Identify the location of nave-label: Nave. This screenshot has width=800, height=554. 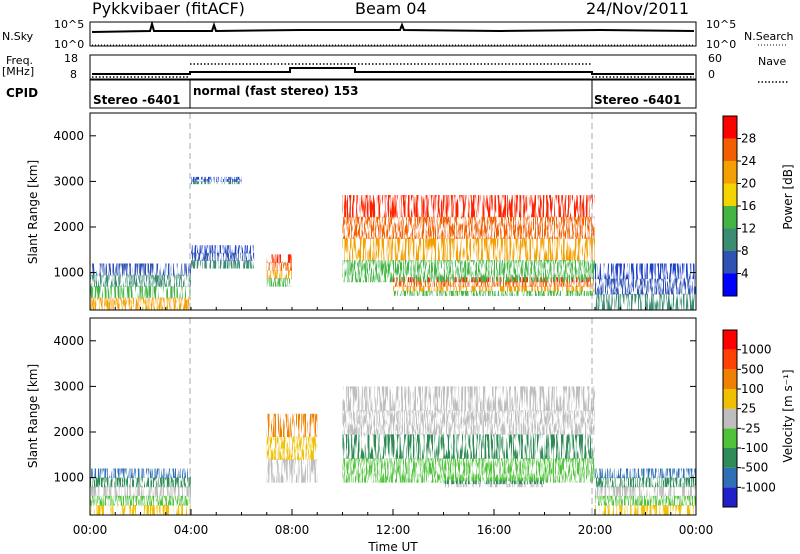
(772, 61).